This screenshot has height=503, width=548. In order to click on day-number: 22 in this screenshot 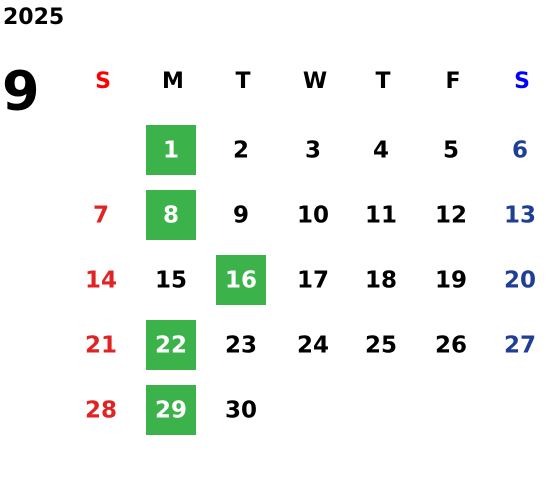, I will do `click(171, 346)`.